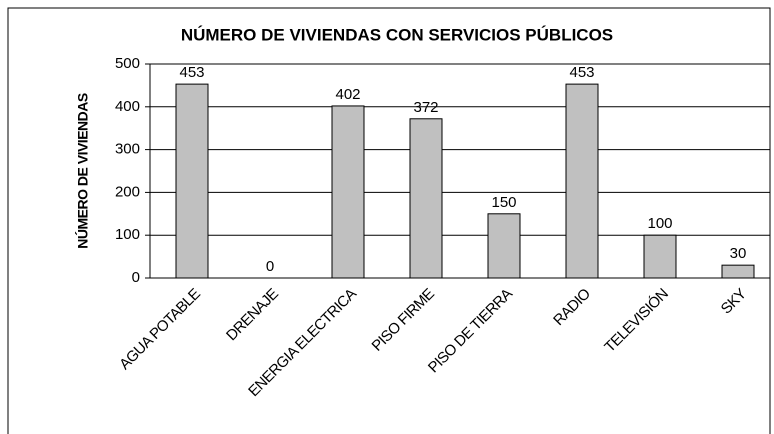 The height and width of the screenshot is (434, 774). Describe the element at coordinates (82, 171) in the screenshot. I see `y-axis-label: NÚMERO DE VIVIENDAS` at that location.